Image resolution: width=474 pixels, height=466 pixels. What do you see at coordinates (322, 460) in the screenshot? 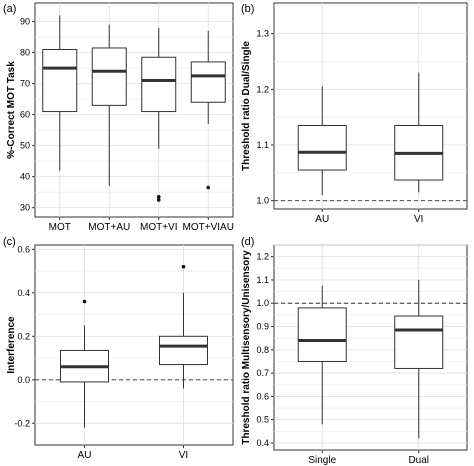
I see `x-category-label: Single` at bounding box center [322, 460].